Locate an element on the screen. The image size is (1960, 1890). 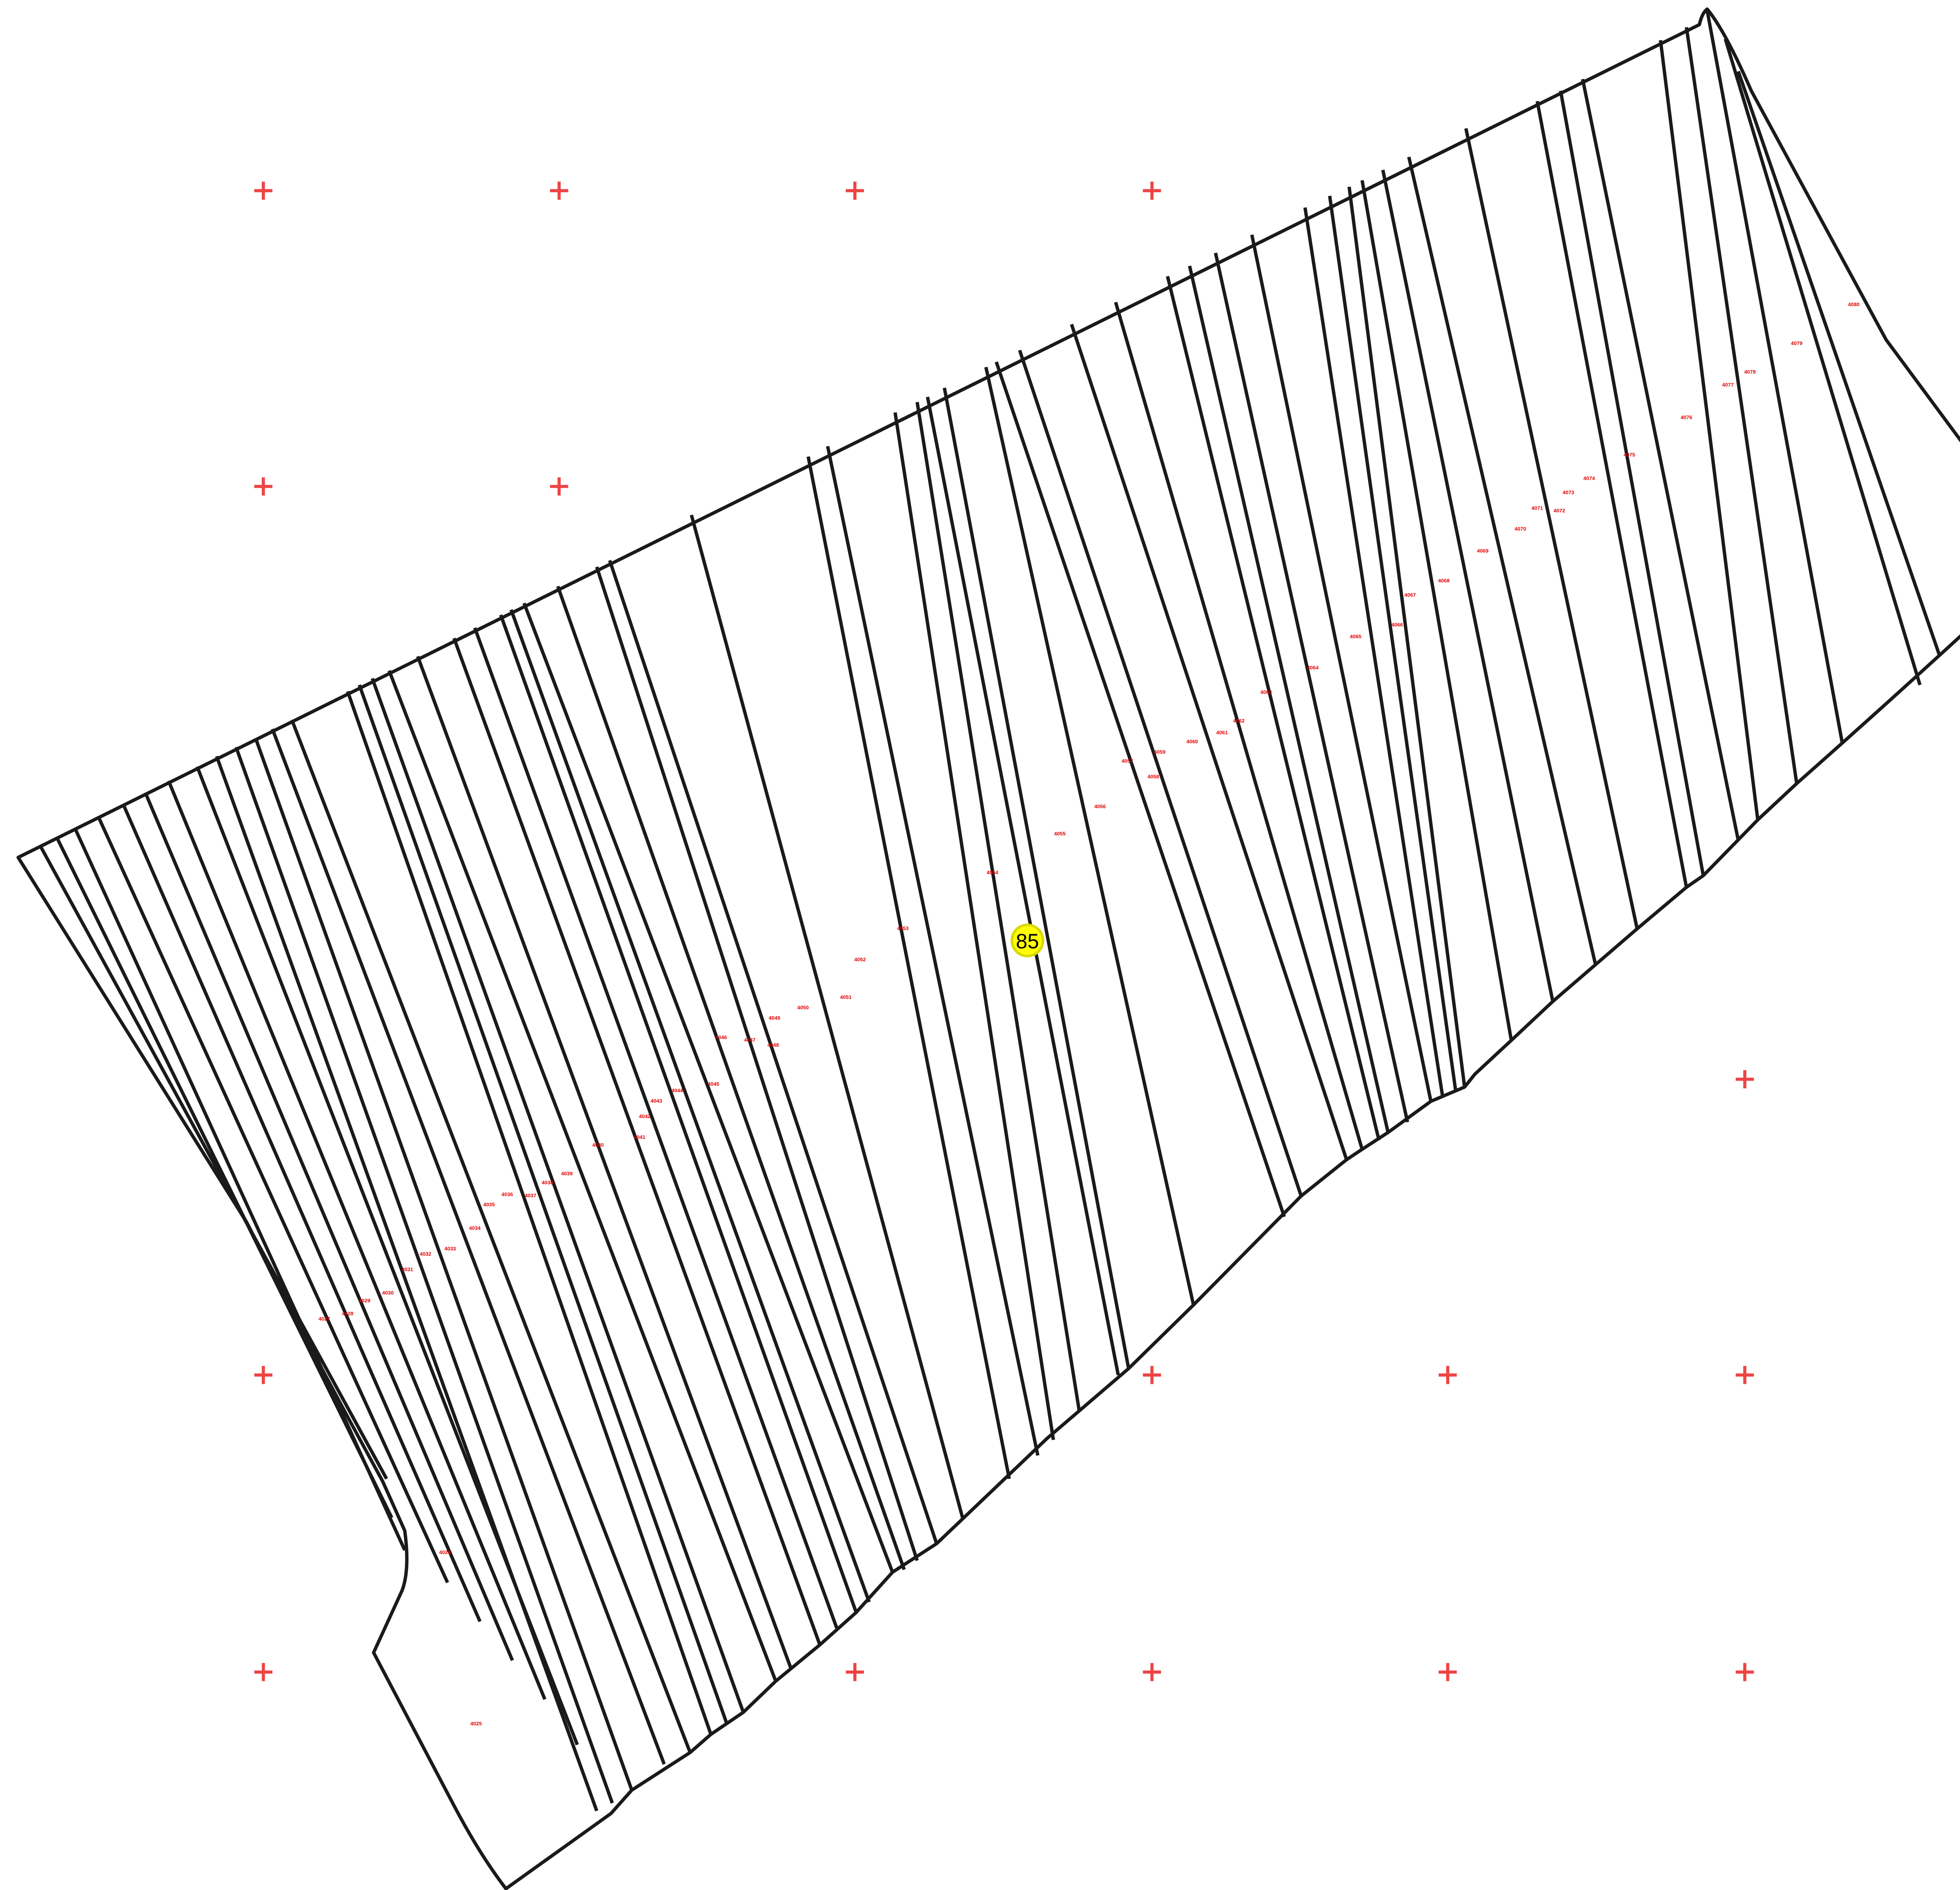
parcel-number-label: 4047 is located at coordinates (749, 1040).